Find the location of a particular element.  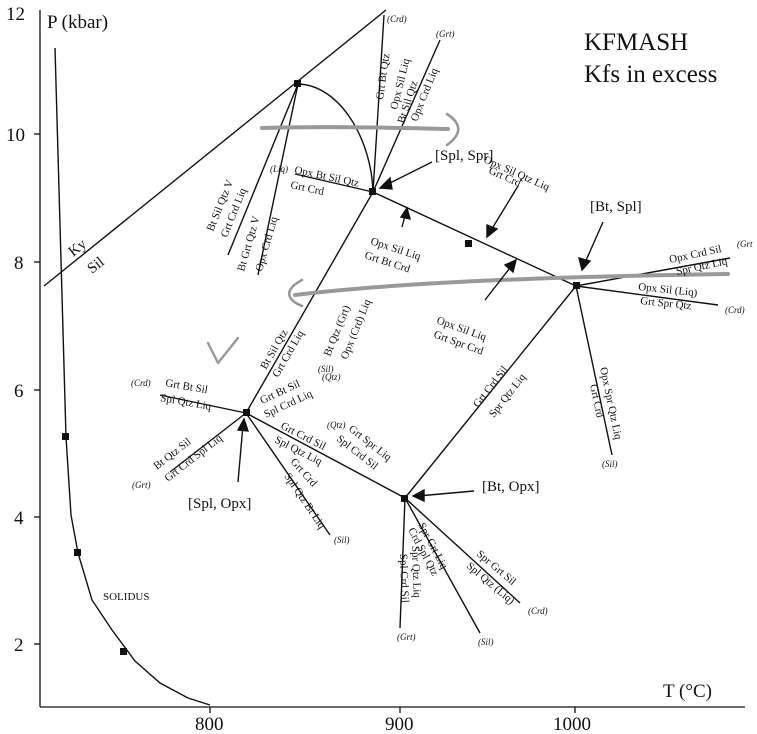

rxn-sil-tag: (Sil) is located at coordinates (610, 464).